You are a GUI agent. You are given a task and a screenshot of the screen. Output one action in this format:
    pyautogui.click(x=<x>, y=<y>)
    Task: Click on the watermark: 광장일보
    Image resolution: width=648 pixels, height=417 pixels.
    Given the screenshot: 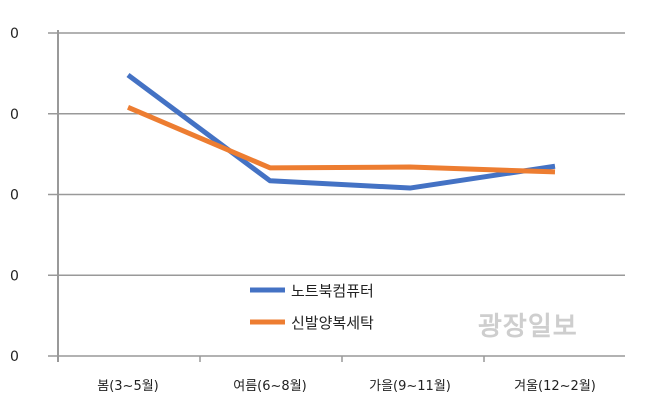 What is the action you would take?
    pyautogui.click(x=528, y=327)
    